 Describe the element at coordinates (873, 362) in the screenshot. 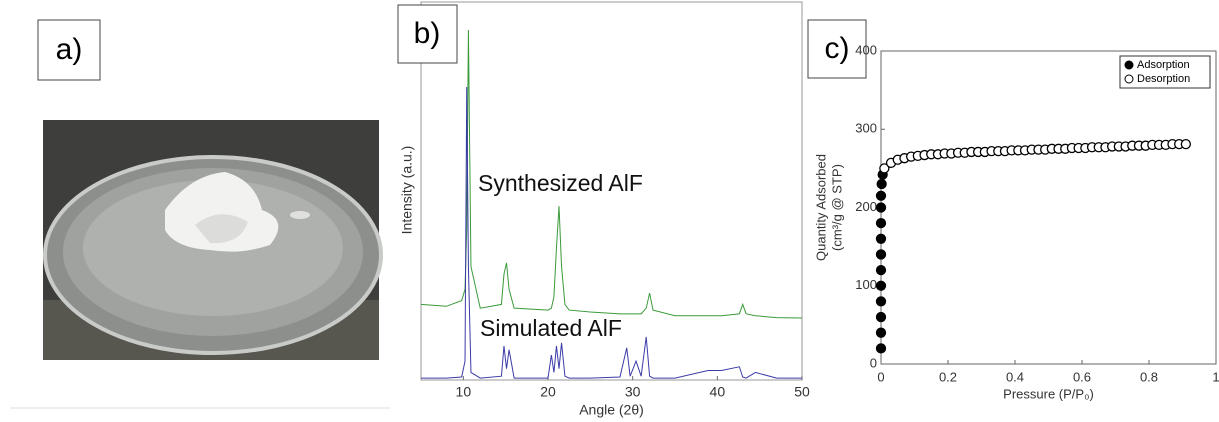

I see `y-tick-label: 0` at that location.